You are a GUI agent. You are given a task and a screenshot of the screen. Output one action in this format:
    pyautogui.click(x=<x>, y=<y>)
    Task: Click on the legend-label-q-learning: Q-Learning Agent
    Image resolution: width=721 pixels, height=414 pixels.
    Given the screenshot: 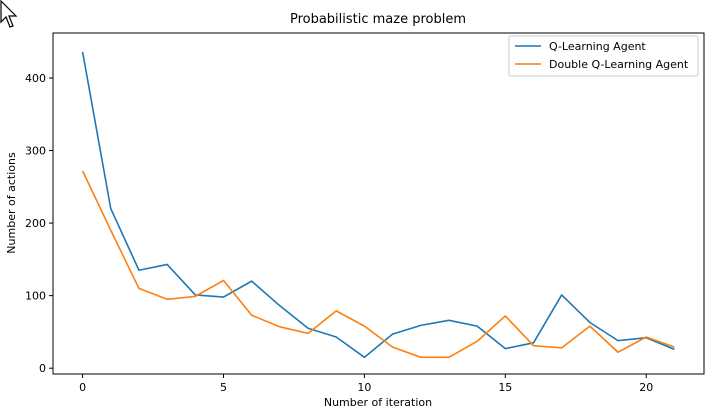 What is the action you would take?
    pyautogui.click(x=597, y=46)
    